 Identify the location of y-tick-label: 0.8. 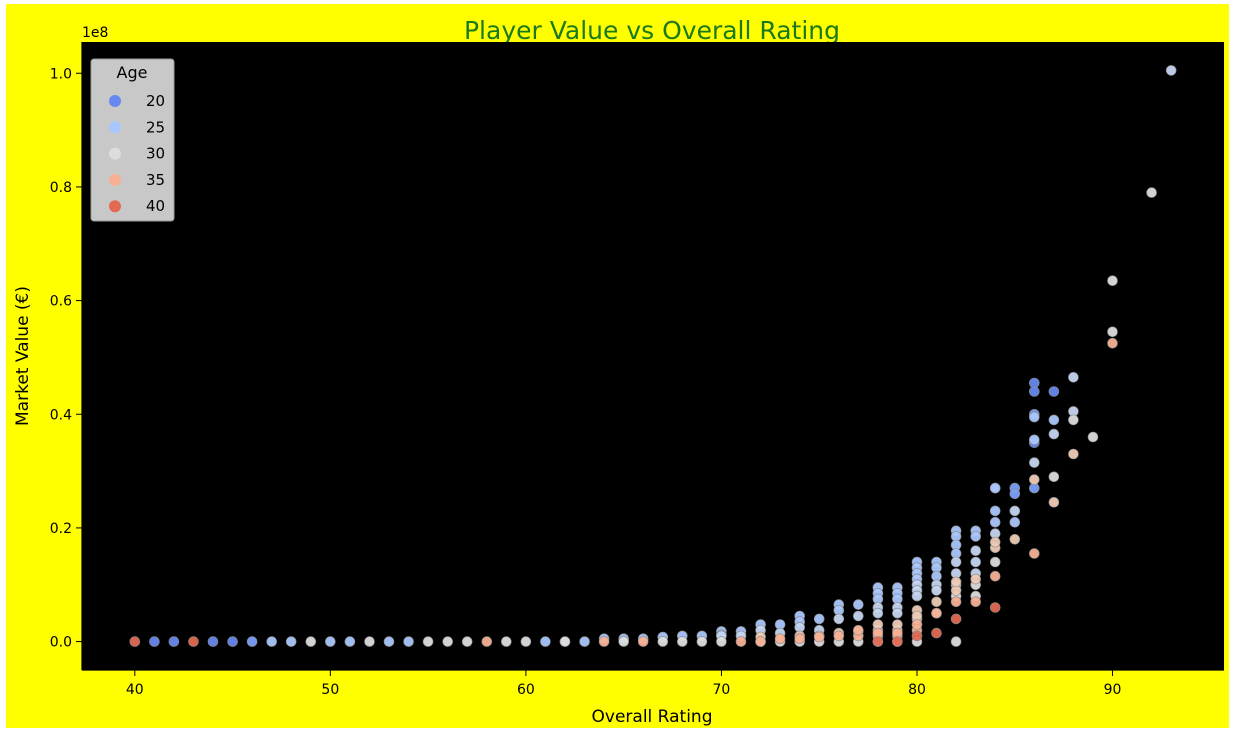
(61, 188).